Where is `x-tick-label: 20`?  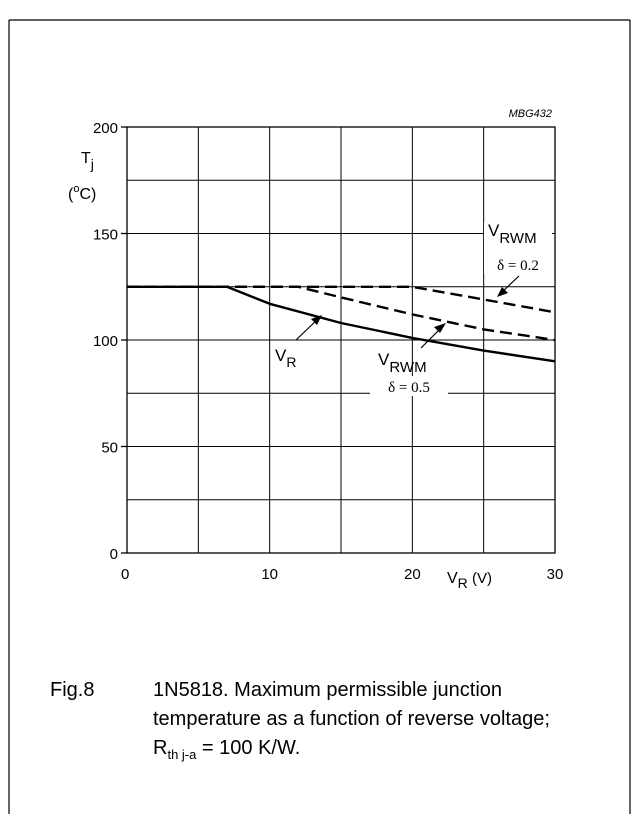
x-tick-label: 20 is located at coordinates (412, 574).